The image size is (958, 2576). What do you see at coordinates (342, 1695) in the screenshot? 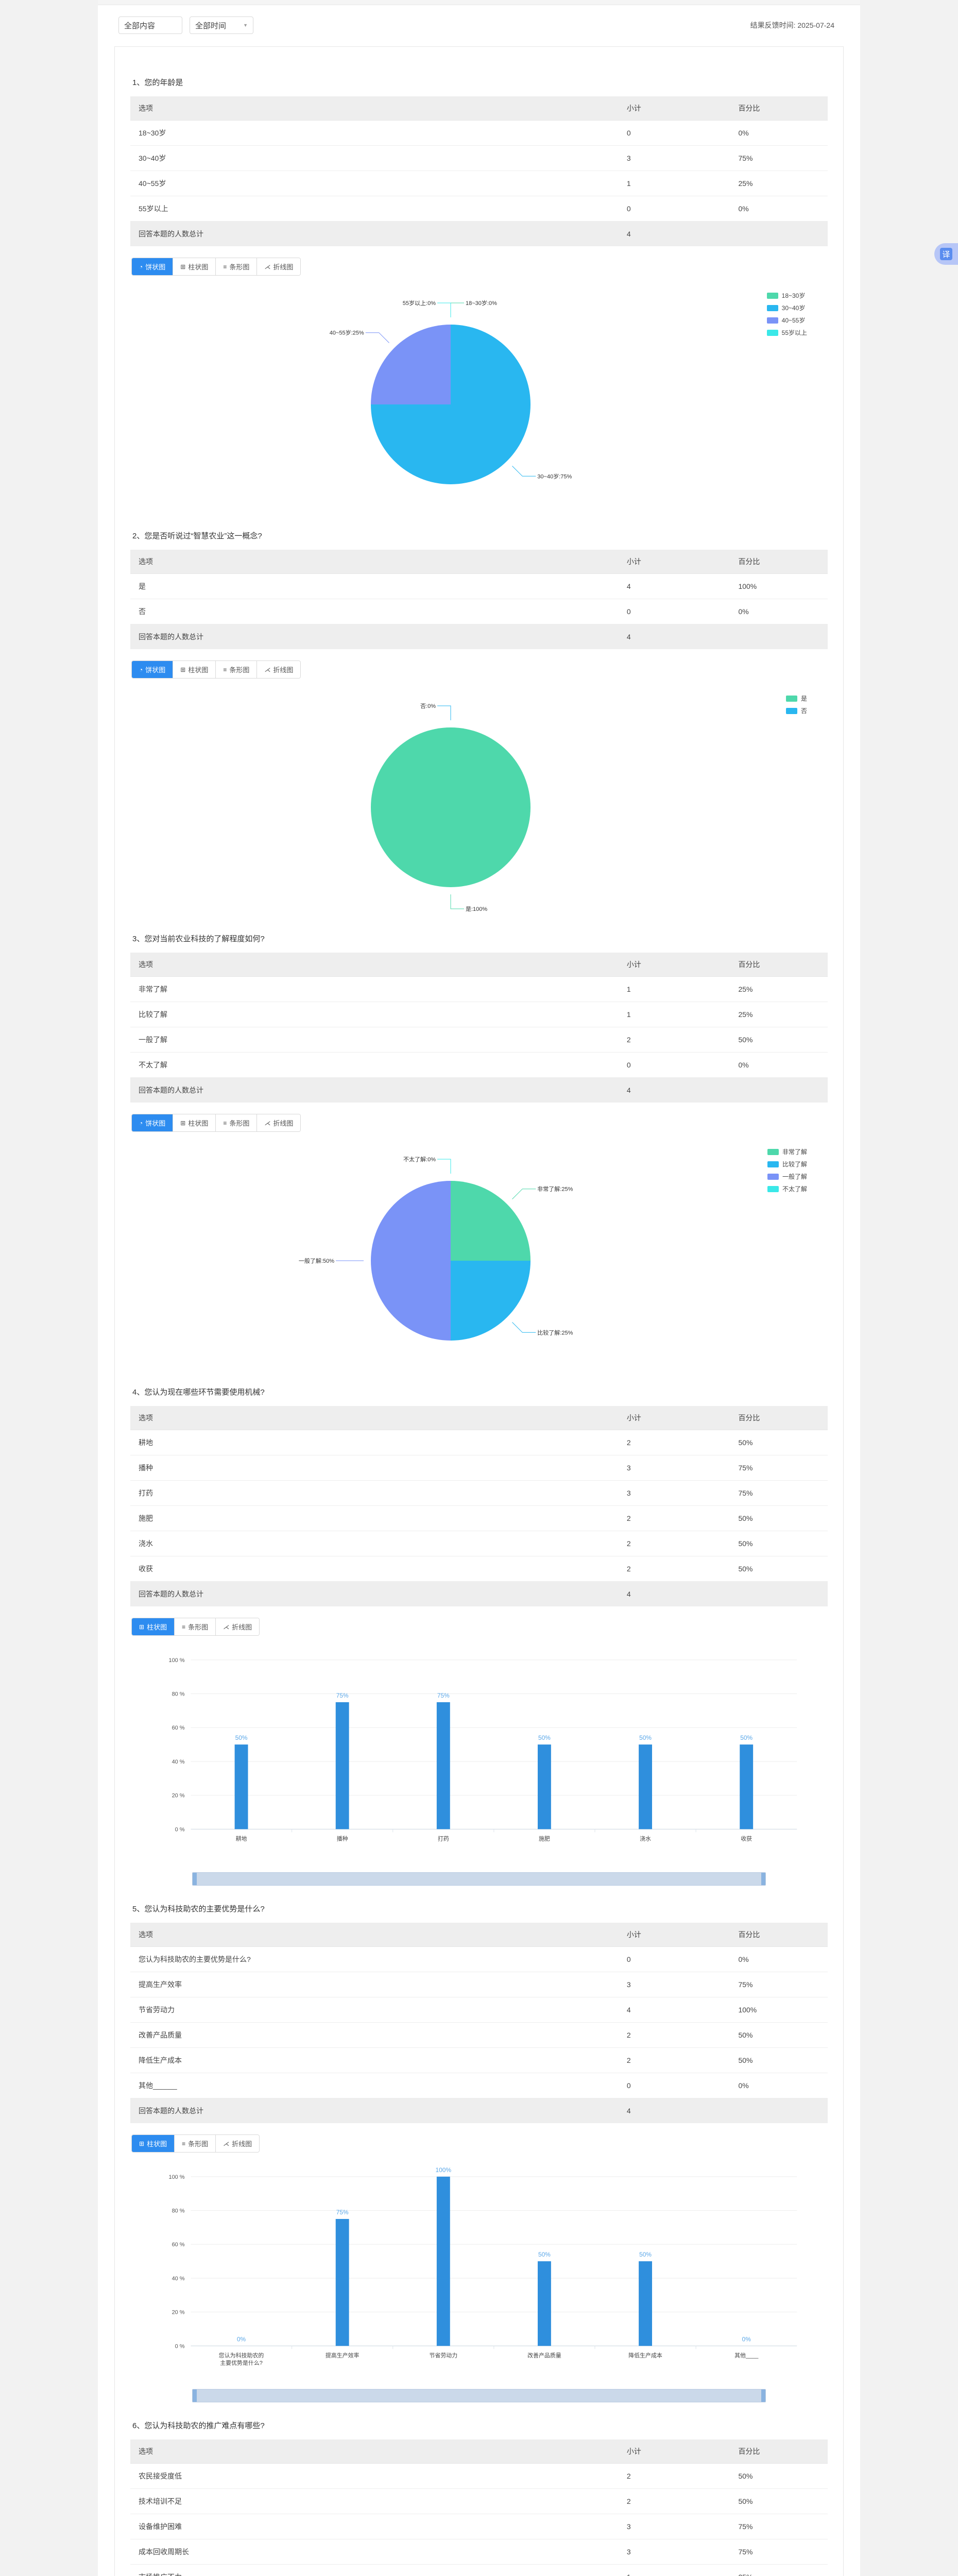
I see `bar-value-label: 75%` at bounding box center [342, 1695].